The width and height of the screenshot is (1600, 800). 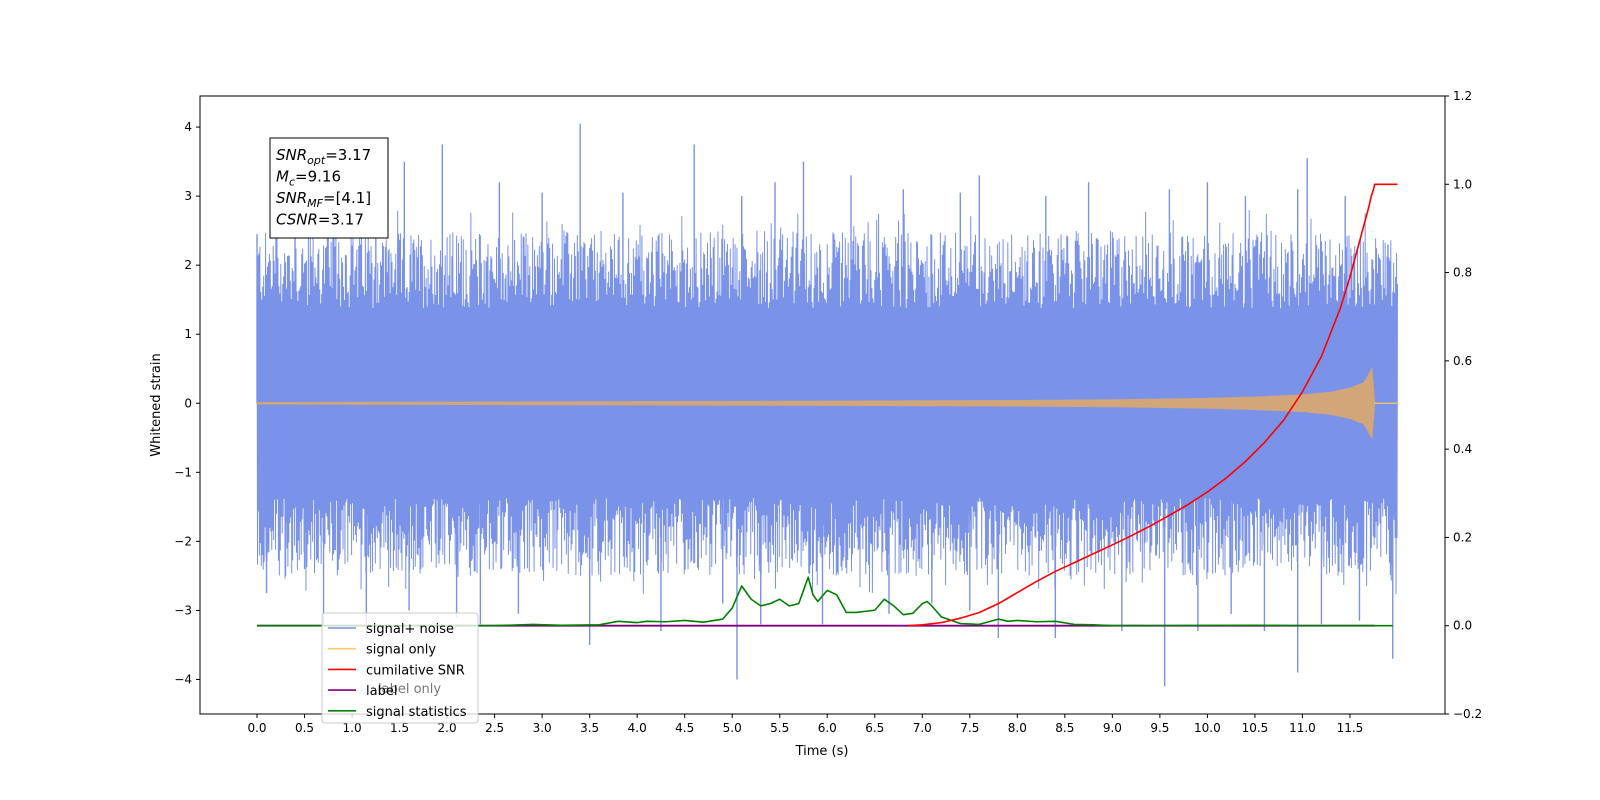 I want to click on legend-entry: label, so click(x=381, y=691).